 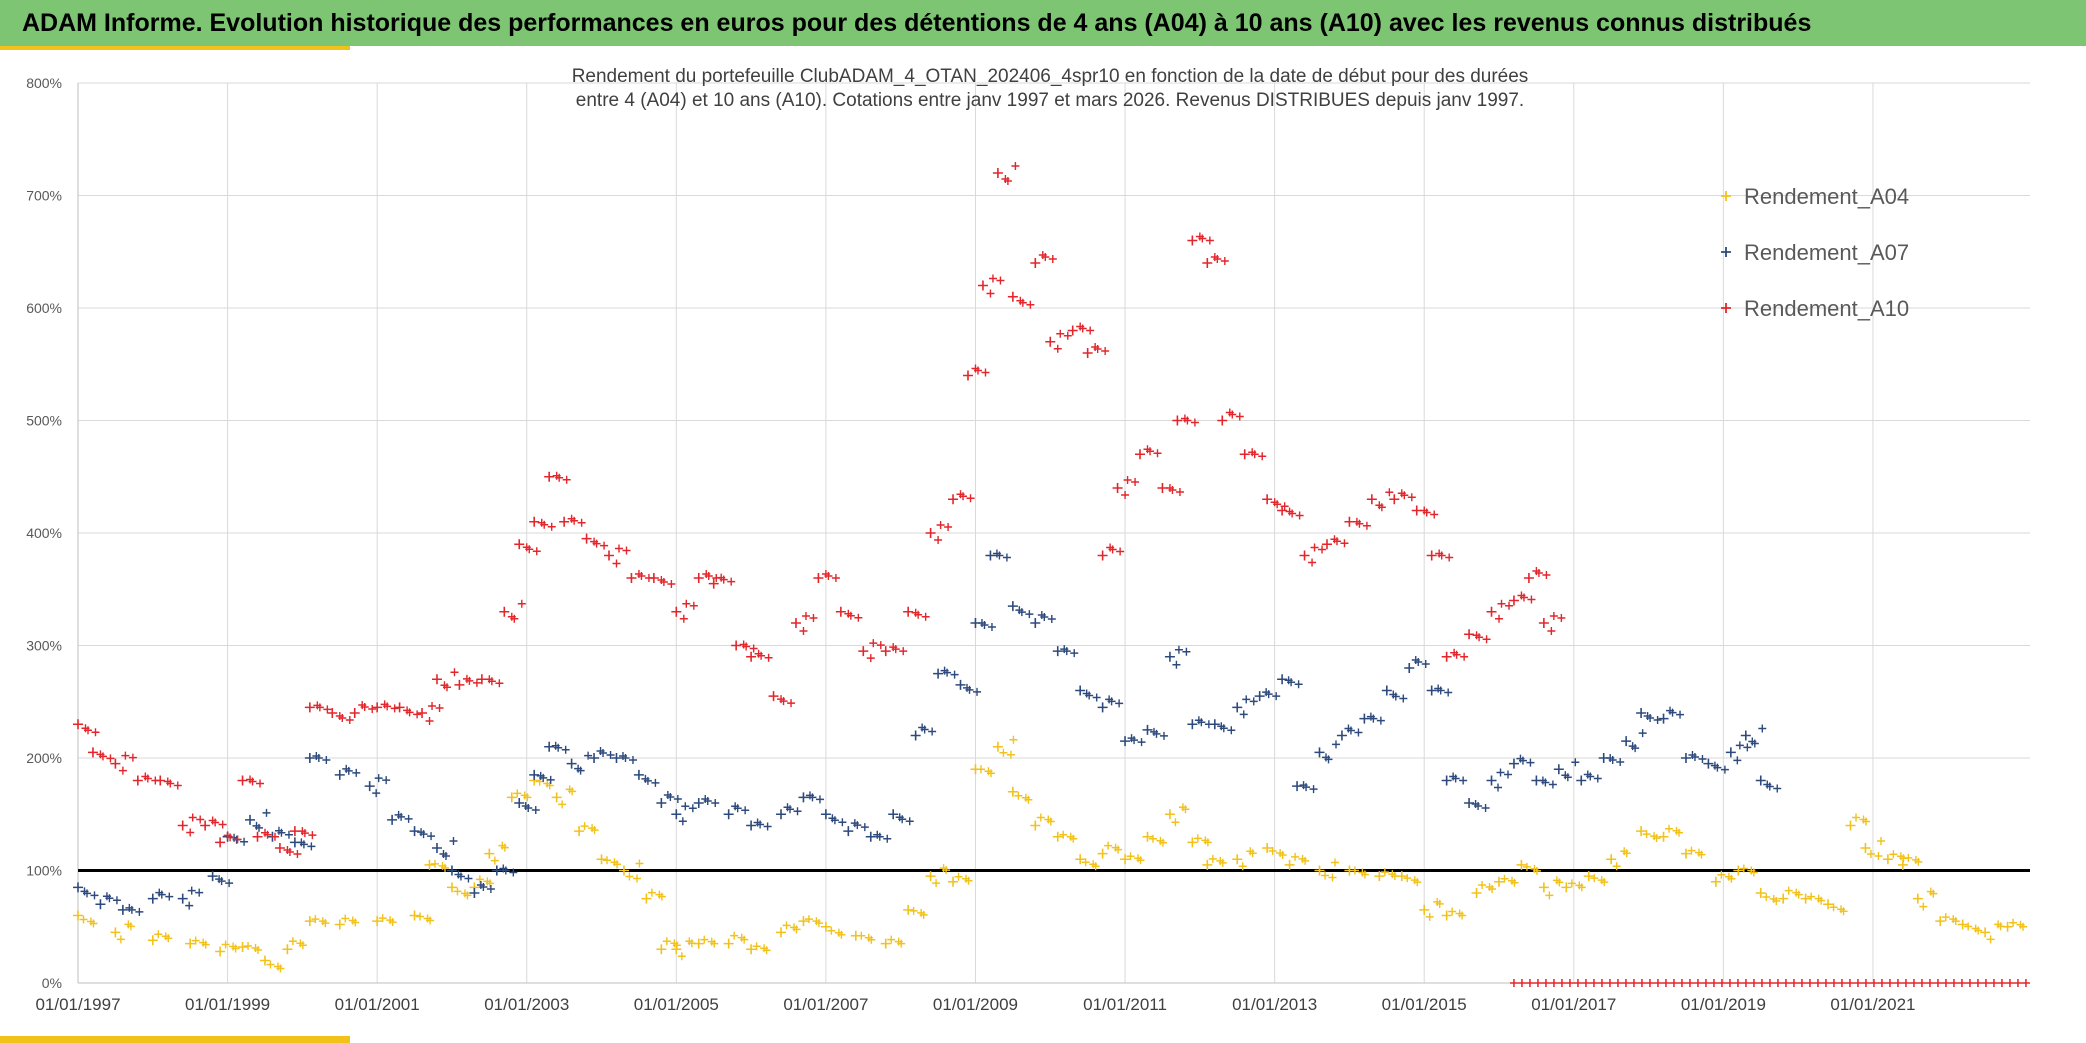 I want to click on y-axis-ticks: 0% 100% 200% 300% 400% 500% 600% 700% 800%, so click(x=44, y=533).